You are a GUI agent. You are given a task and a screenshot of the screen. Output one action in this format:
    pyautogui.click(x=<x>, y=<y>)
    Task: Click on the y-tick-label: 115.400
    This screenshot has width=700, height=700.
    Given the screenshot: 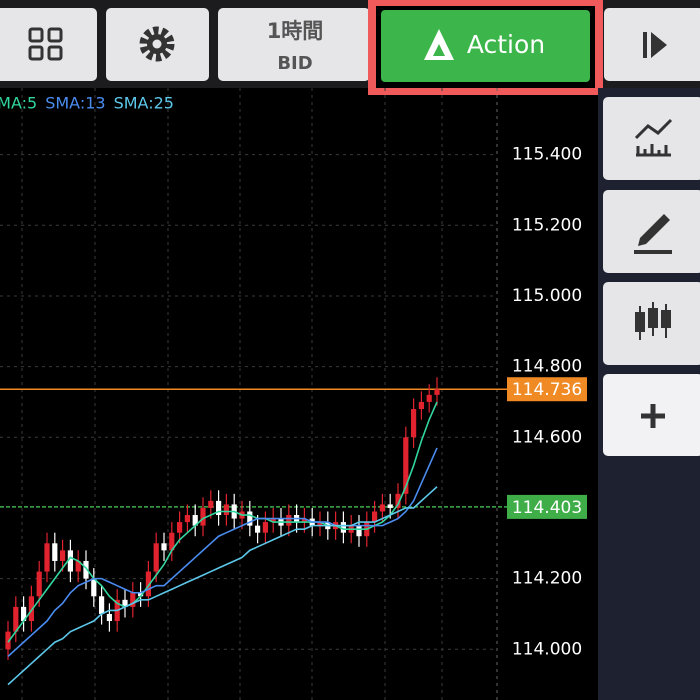 What is the action you would take?
    pyautogui.click(x=547, y=155)
    